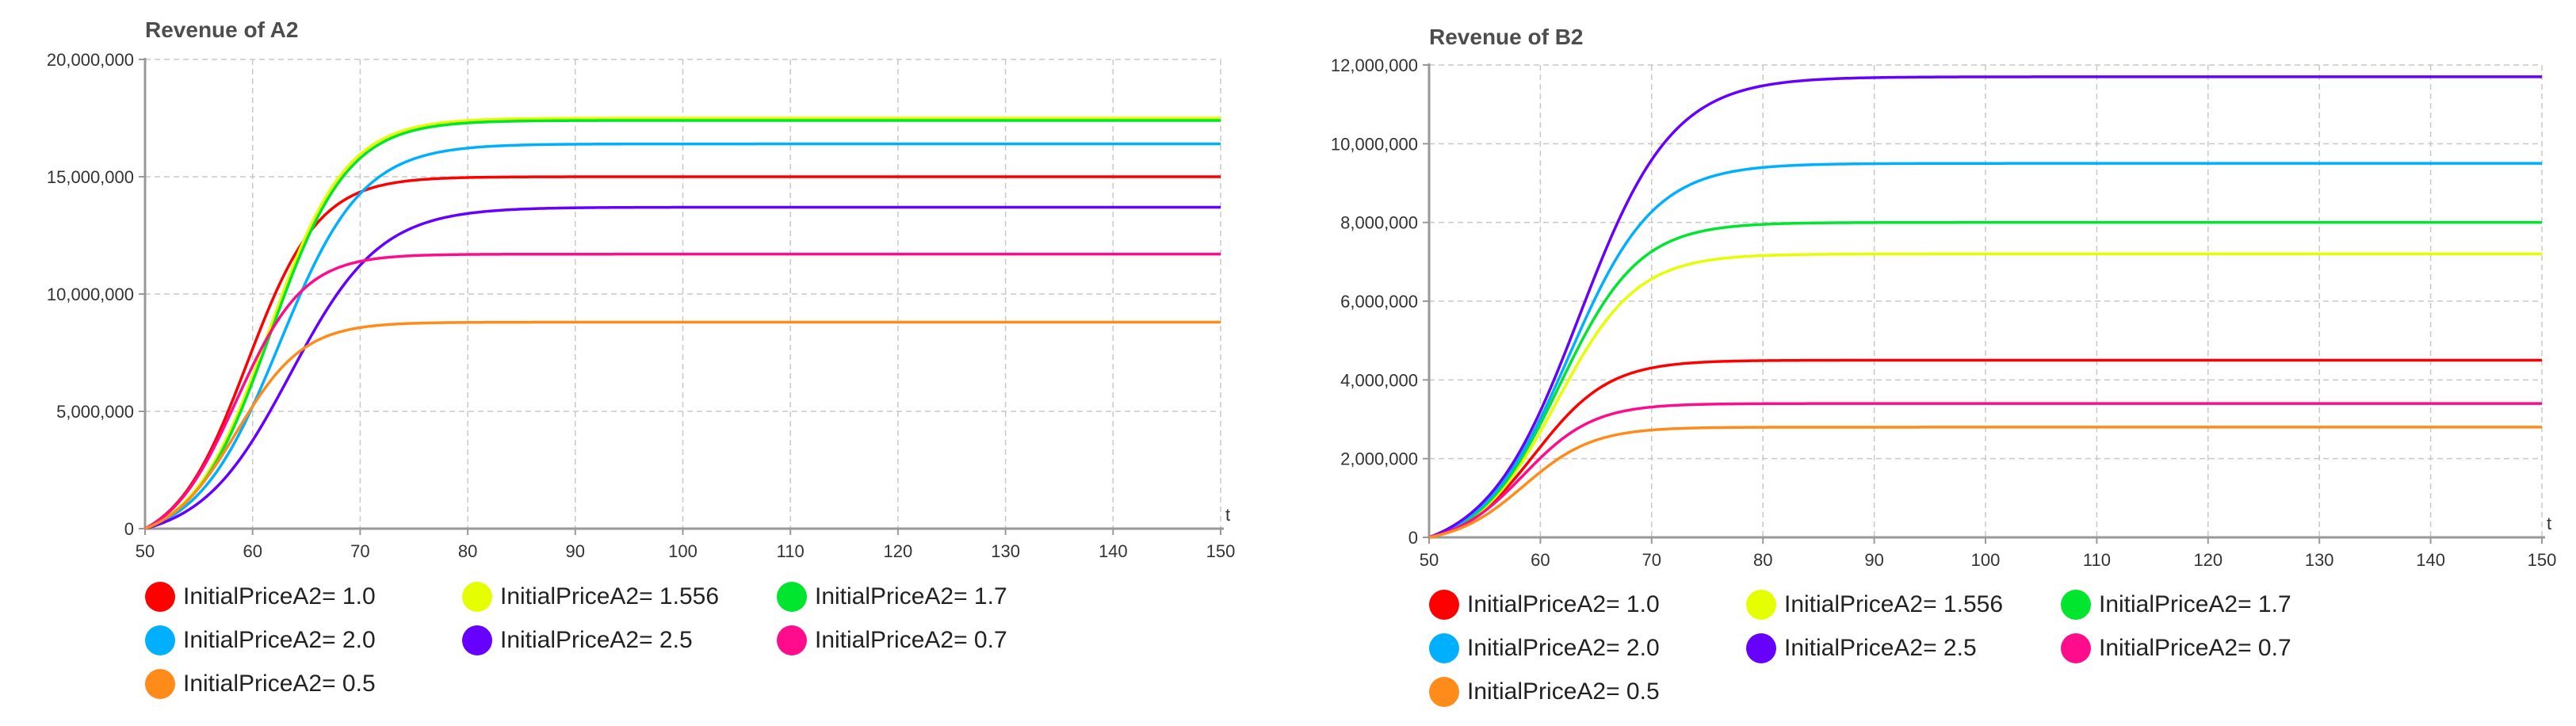  Describe the element at coordinates (1221, 551) in the screenshot. I see `x-tick-label: 150` at that location.